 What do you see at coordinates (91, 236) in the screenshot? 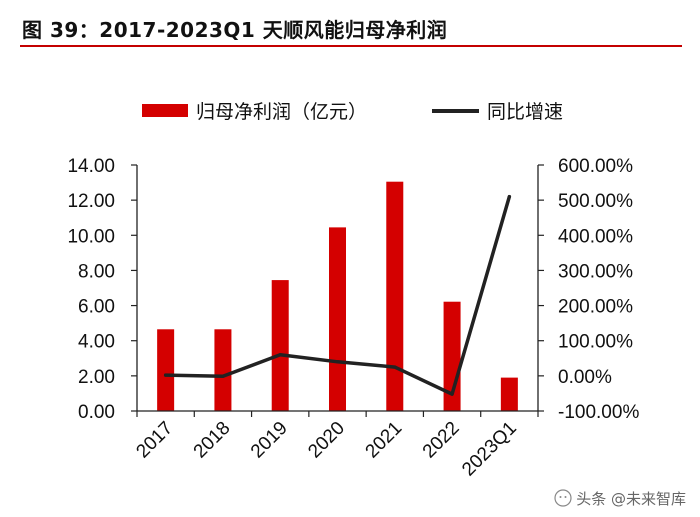
I see `left-tick-label: 10.00` at bounding box center [91, 236].